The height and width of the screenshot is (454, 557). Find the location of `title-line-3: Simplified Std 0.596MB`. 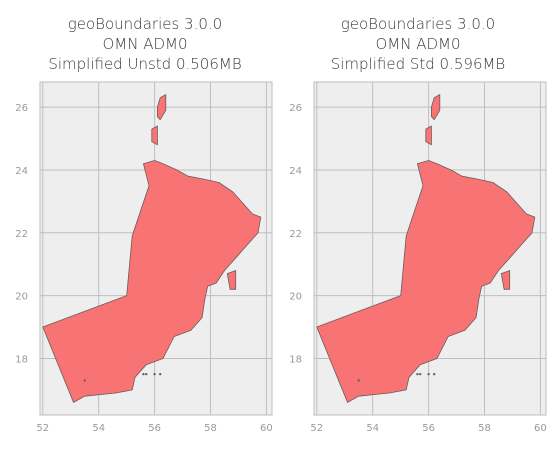

title-line-3: Simplified Std 0.596MB is located at coordinates (418, 64).